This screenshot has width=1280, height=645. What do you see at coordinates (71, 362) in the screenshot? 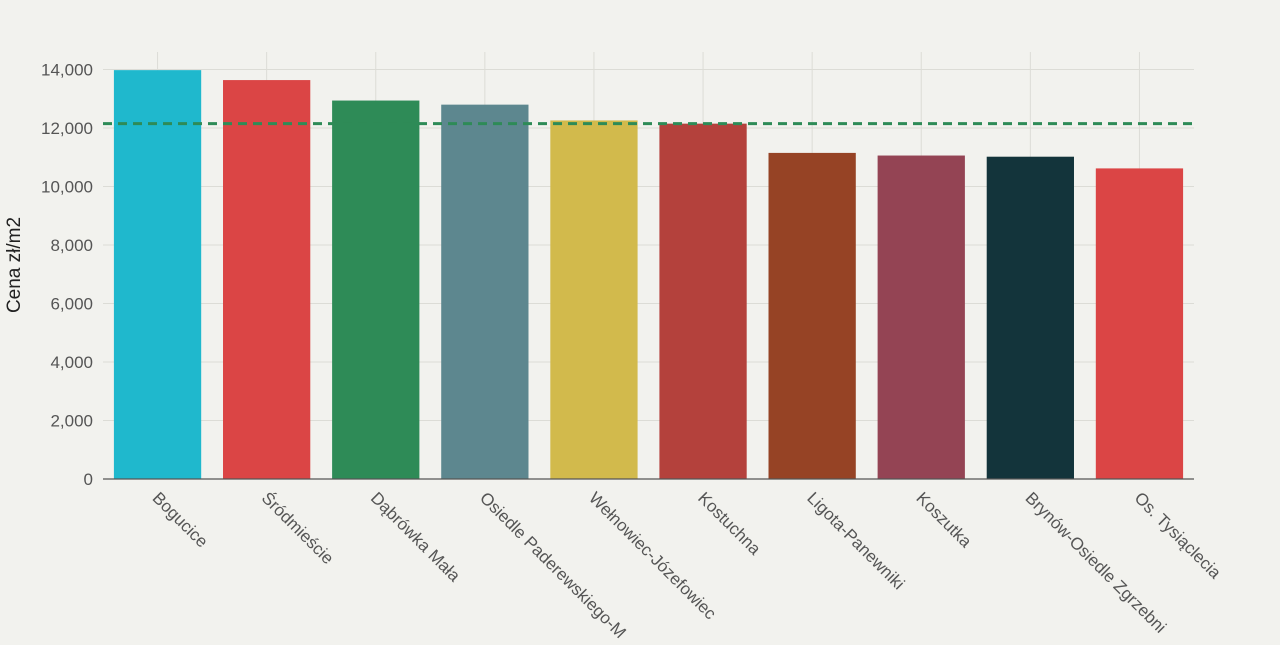
I see `y-tick-label: 4,000` at bounding box center [71, 362].